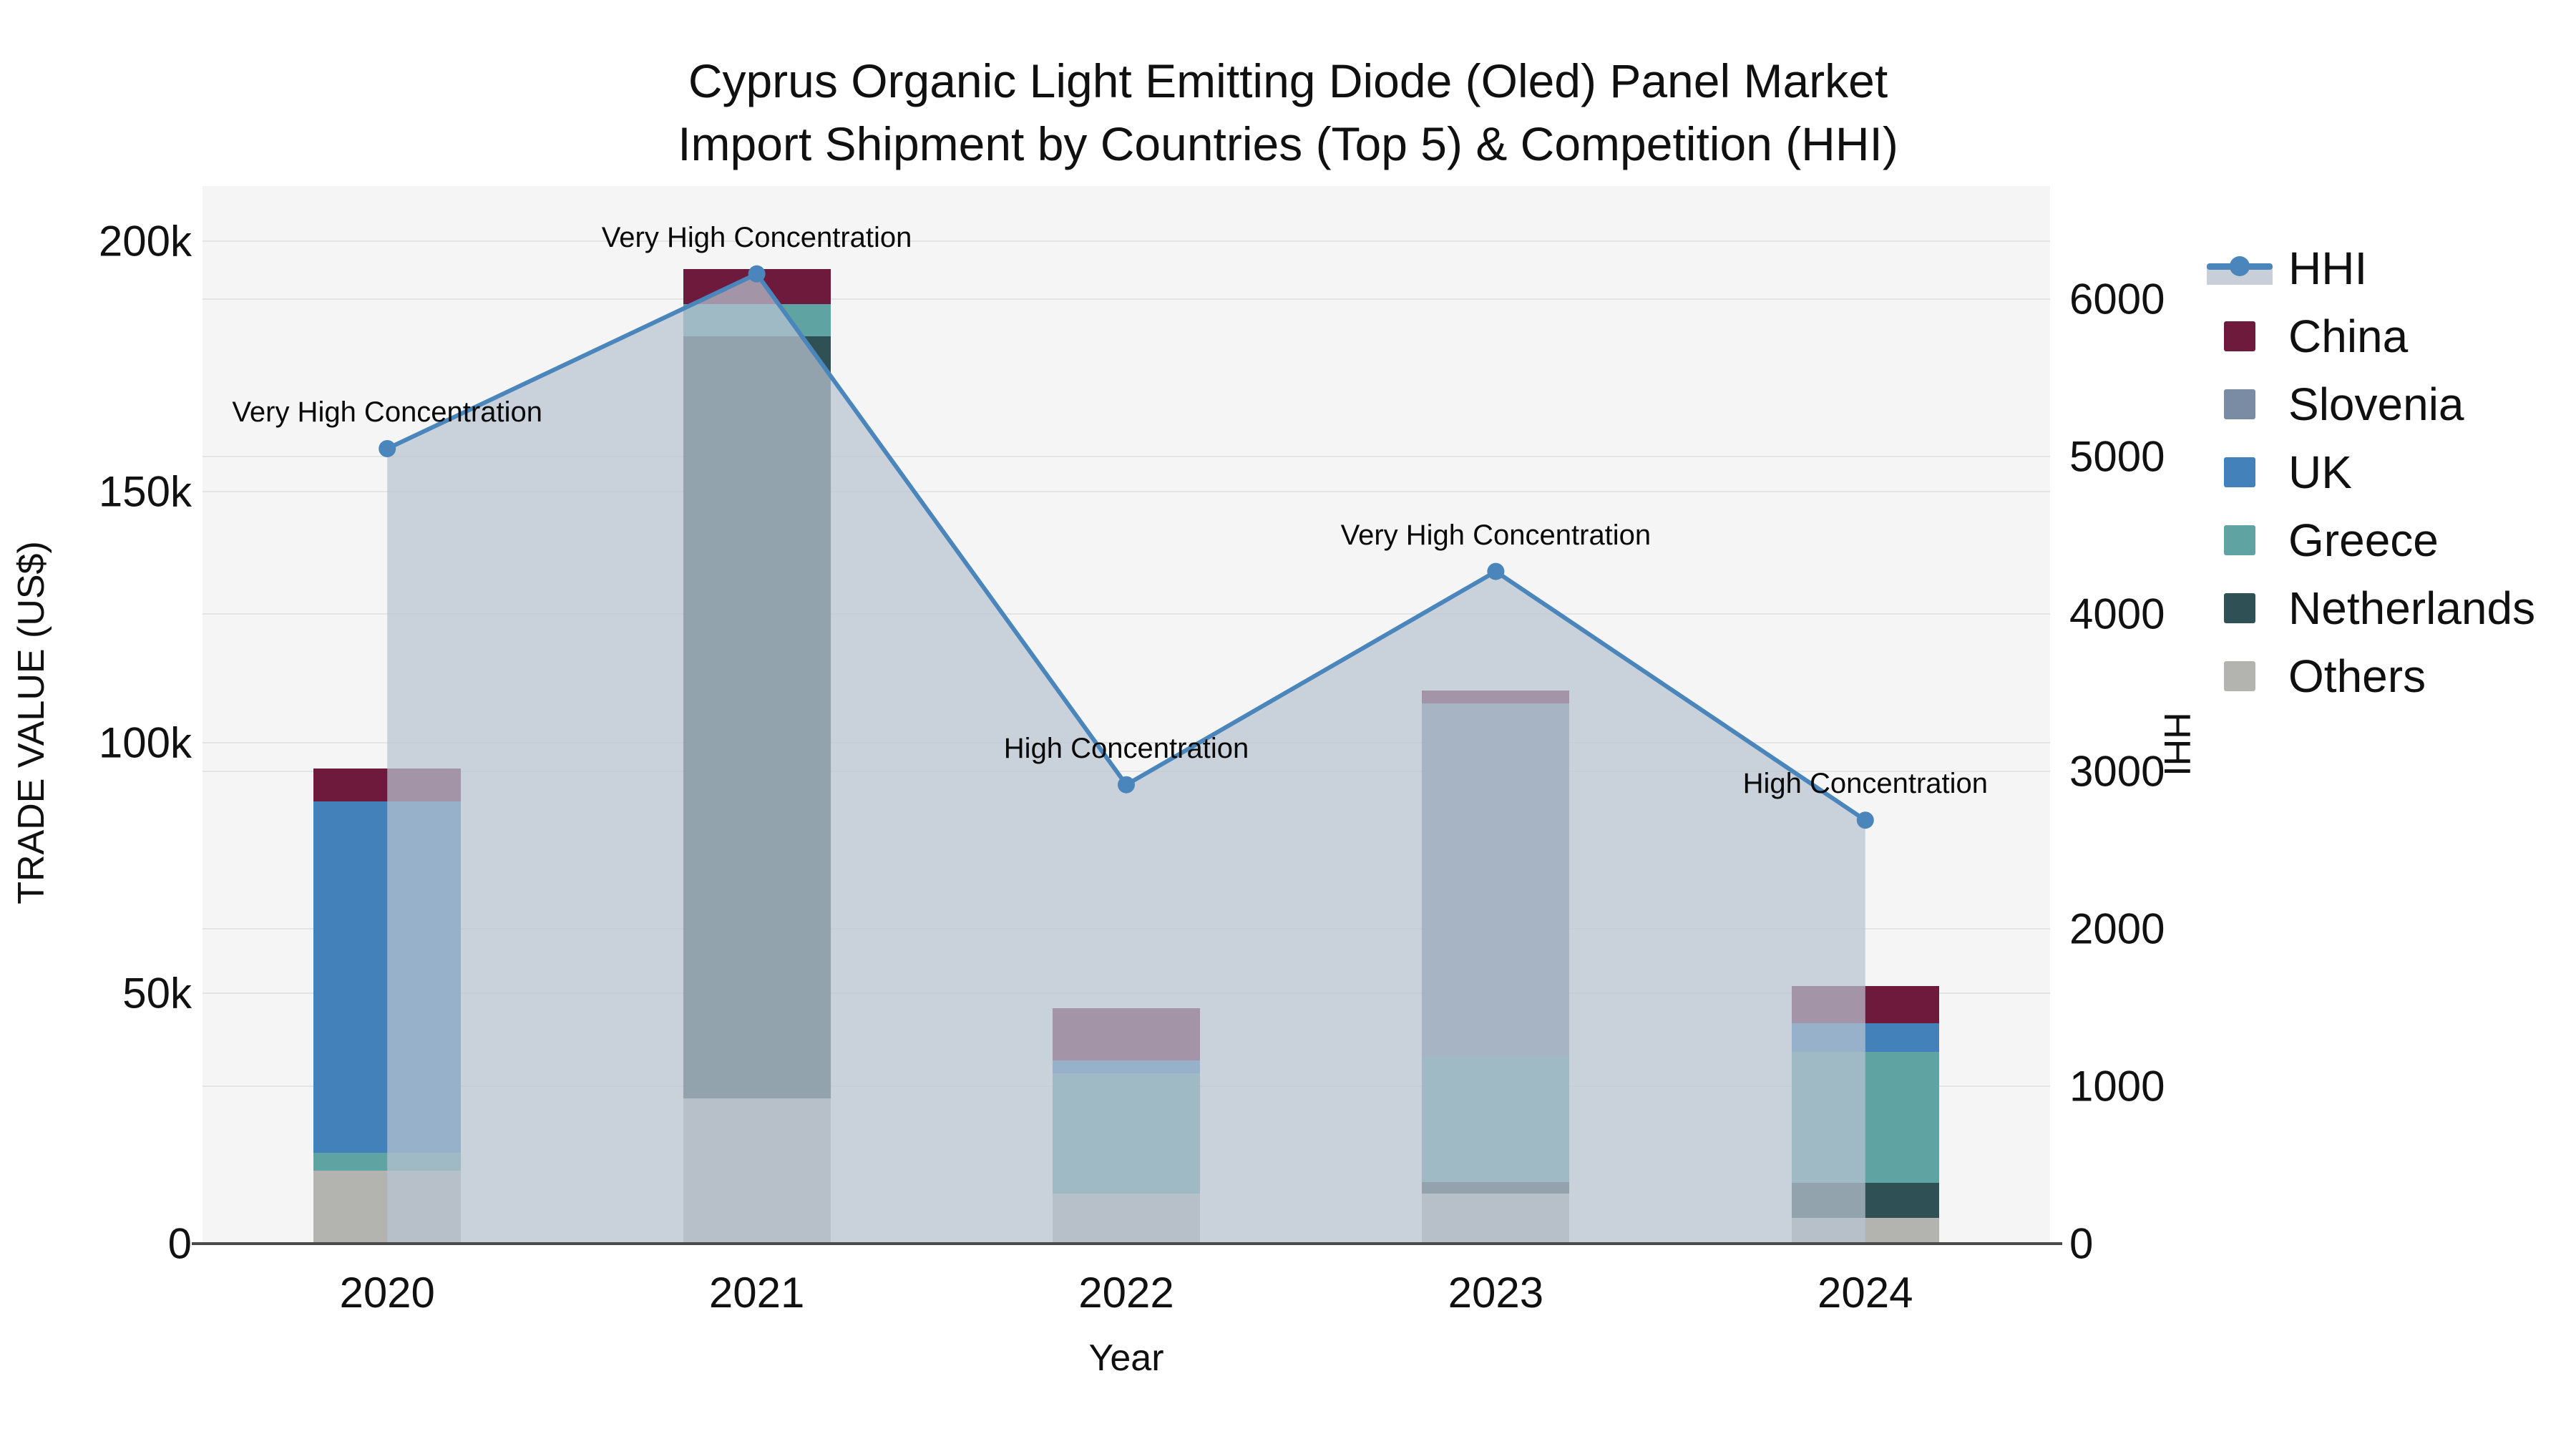 The image size is (2576, 1449). I want to click on legend-item-slovenia: Slovenia, so click(2376, 404).